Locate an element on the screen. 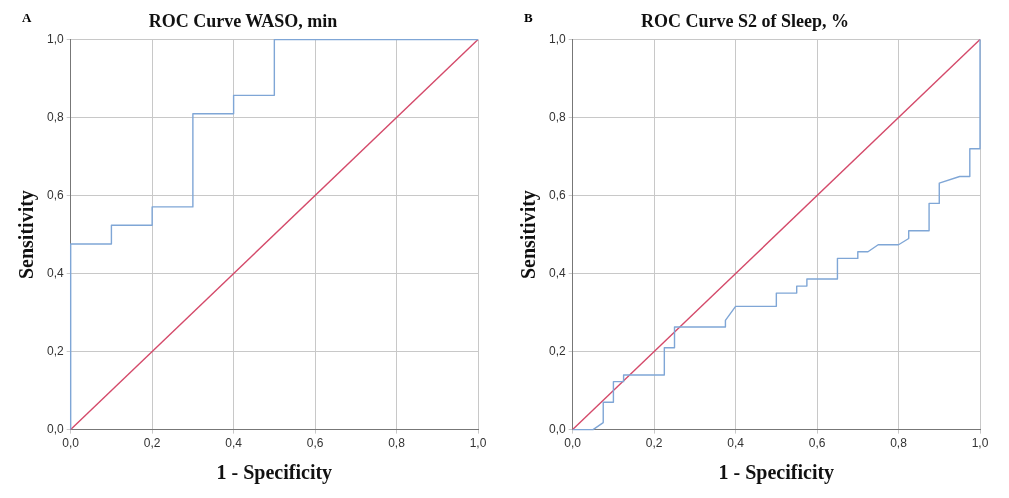 The width and height of the screenshot is (1009, 498). text: B is located at coordinates (528, 18).